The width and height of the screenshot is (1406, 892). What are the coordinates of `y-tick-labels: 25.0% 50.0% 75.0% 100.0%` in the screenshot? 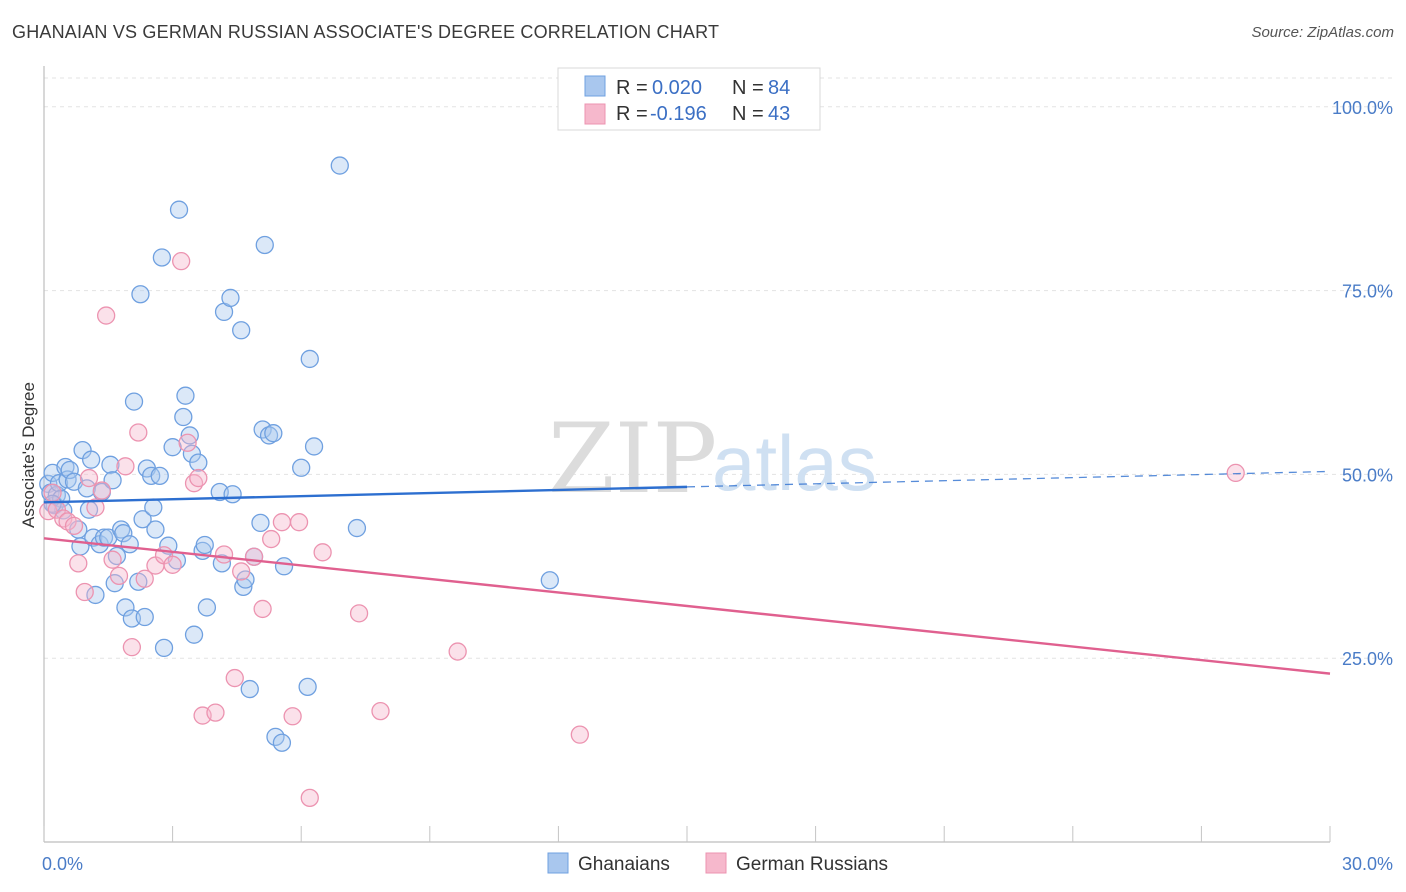 It's located at (1362, 383).